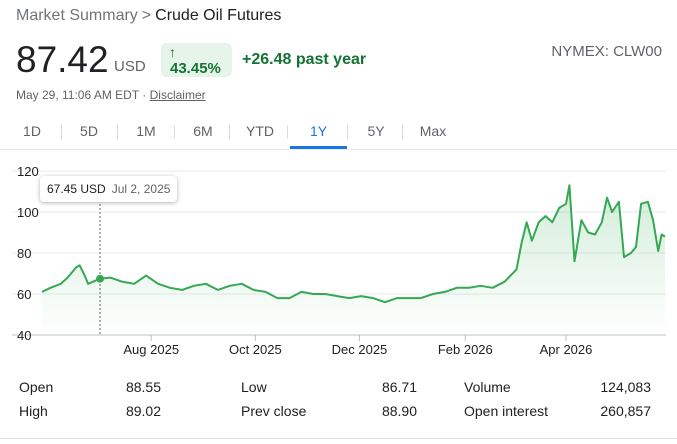  Describe the element at coordinates (433, 131) in the screenshot. I see `tab-max: Max` at that location.